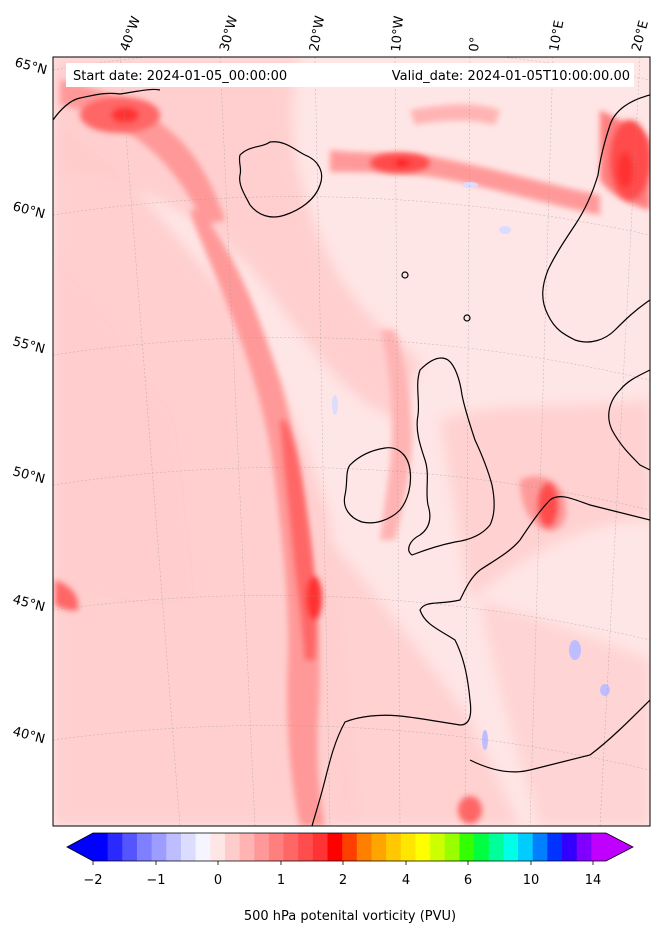 The width and height of the screenshot is (659, 936). I want to click on cb-tick-neg2: −2, so click(92, 880).